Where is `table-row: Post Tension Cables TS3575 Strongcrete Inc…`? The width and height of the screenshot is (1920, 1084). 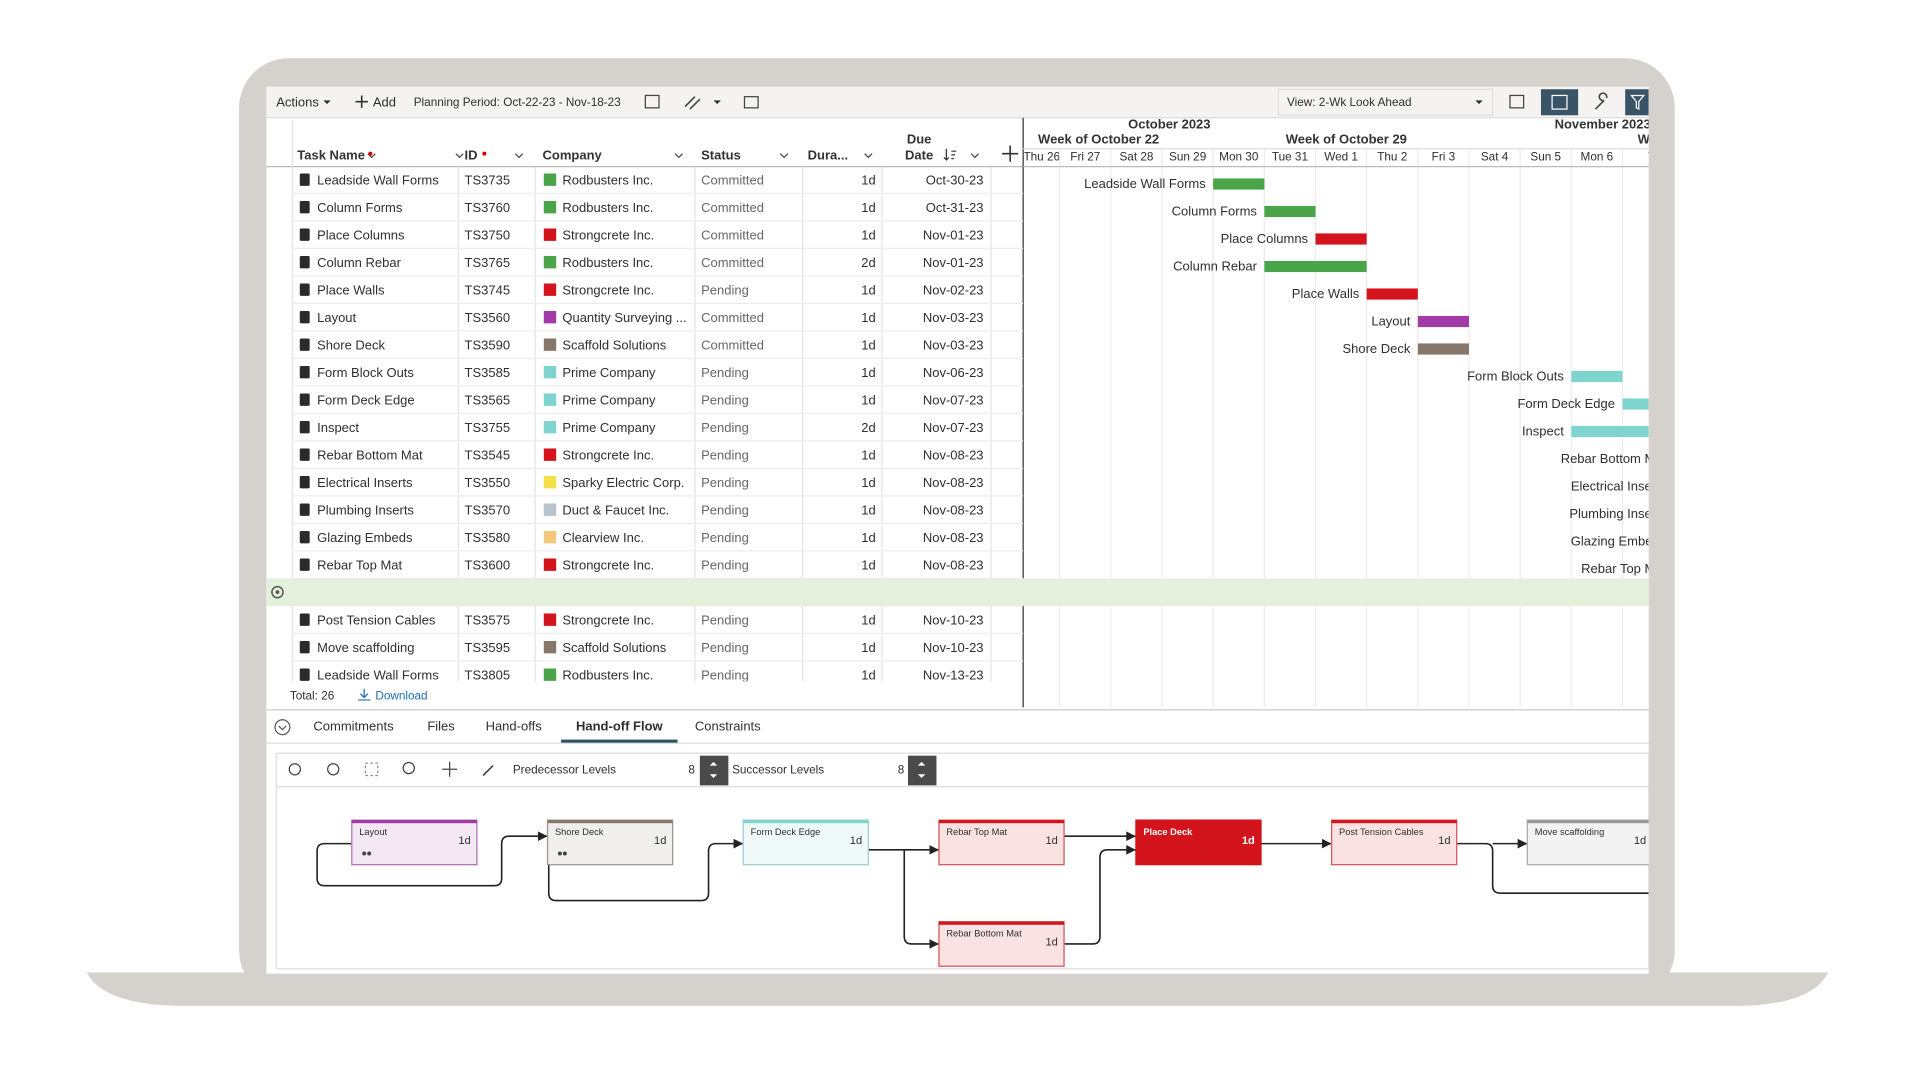
table-row: Post Tension Cables TS3575 Strongcrete Inc… is located at coordinates (658, 623).